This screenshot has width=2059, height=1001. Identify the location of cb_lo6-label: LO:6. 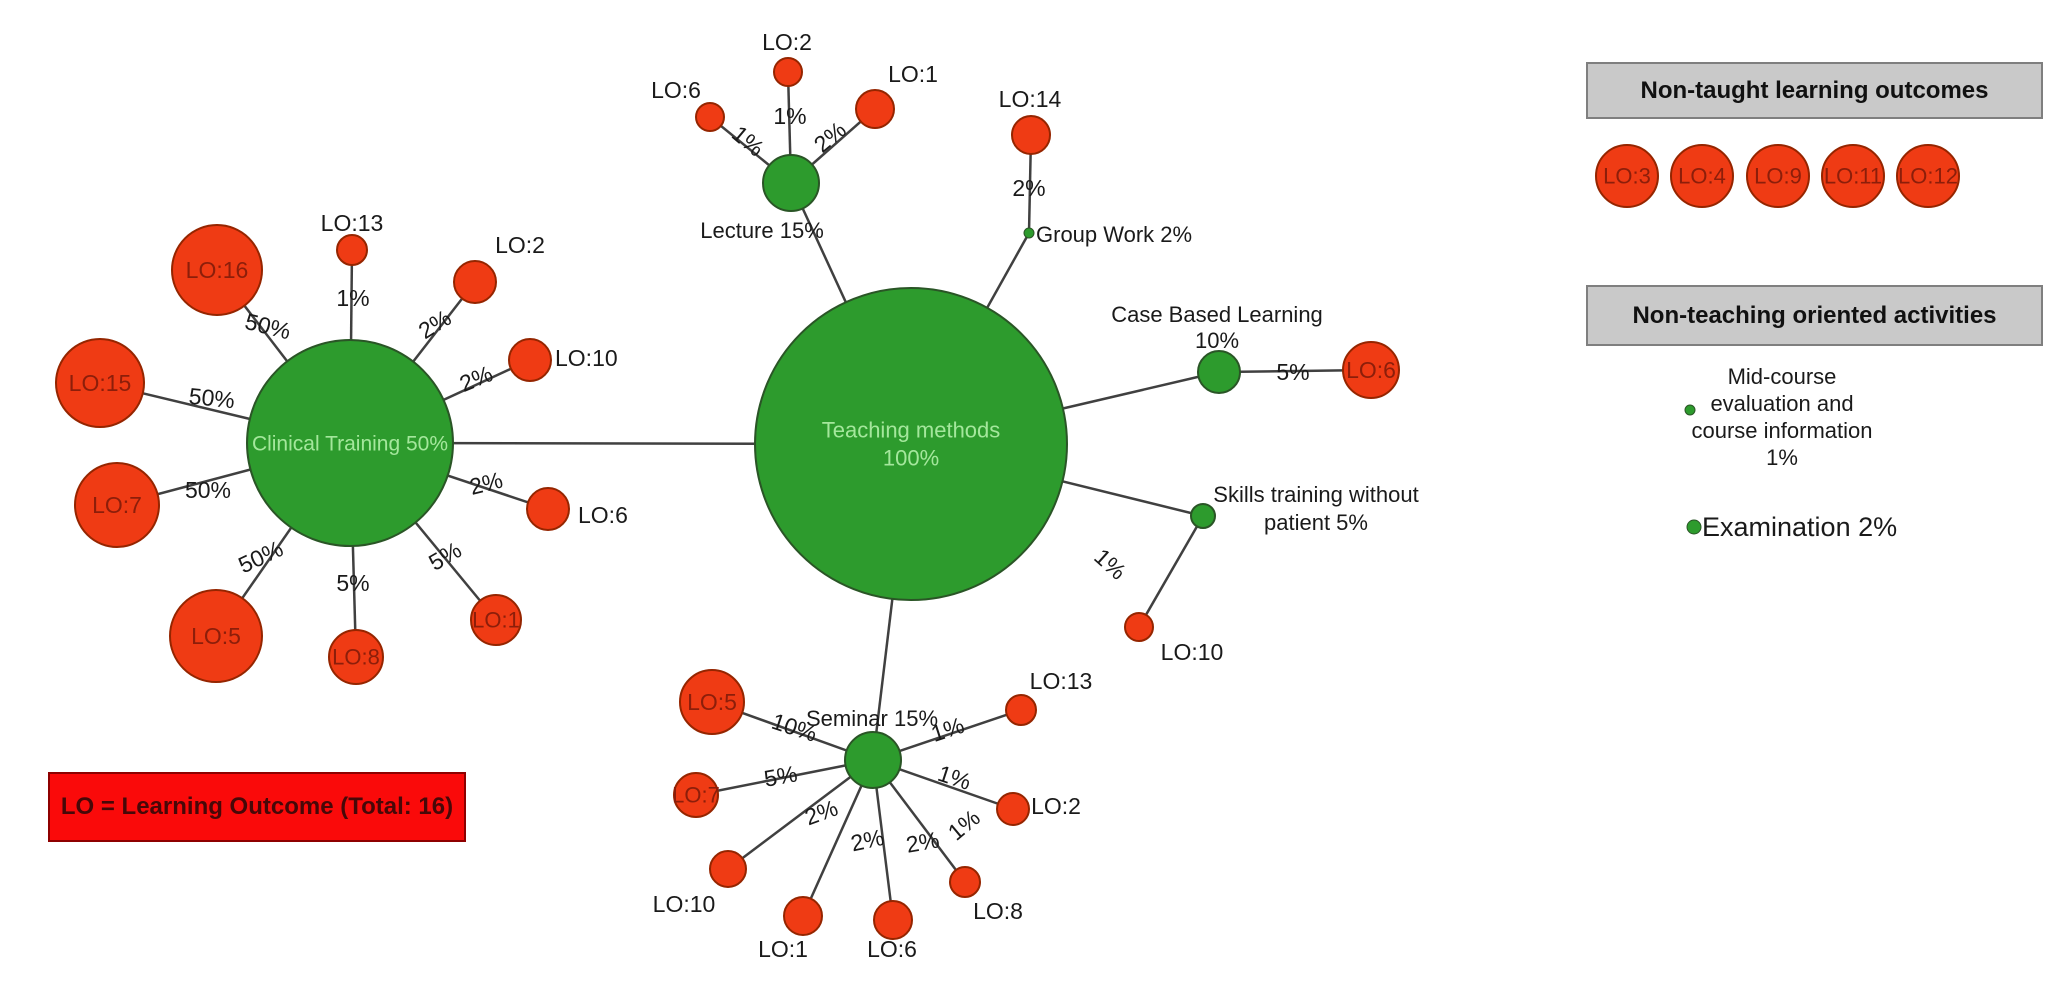
(1371, 370).